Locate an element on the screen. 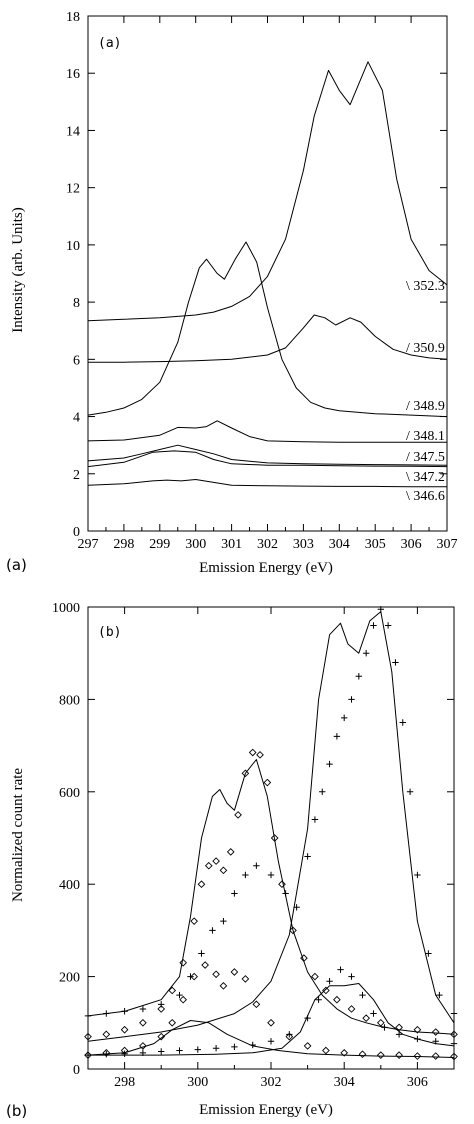  panel-a-x-tick-label: 298 is located at coordinates (123, 544).